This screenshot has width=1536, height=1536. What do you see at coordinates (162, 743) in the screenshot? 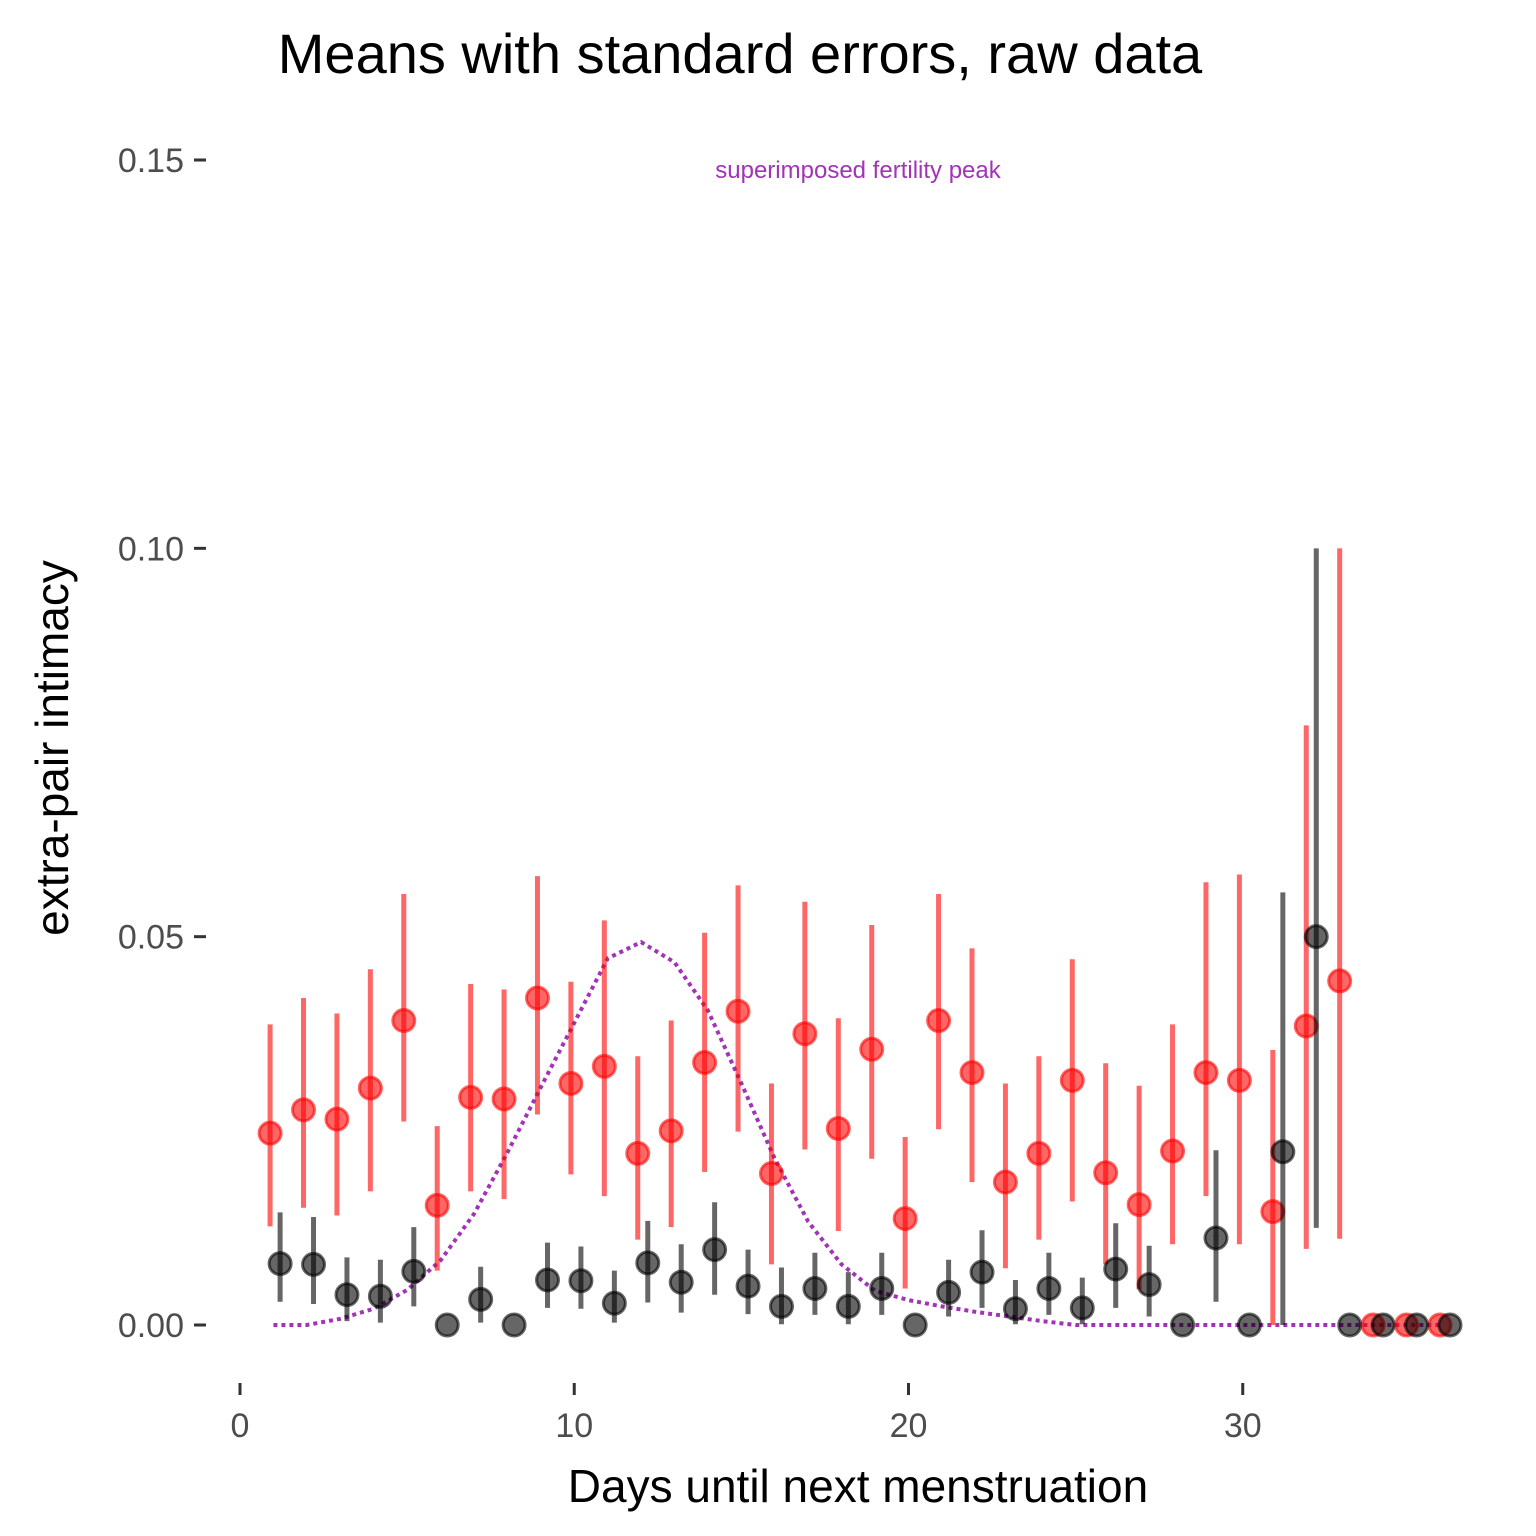
I see `y-axis: 0.00 0.05 0.10 0.15` at bounding box center [162, 743].